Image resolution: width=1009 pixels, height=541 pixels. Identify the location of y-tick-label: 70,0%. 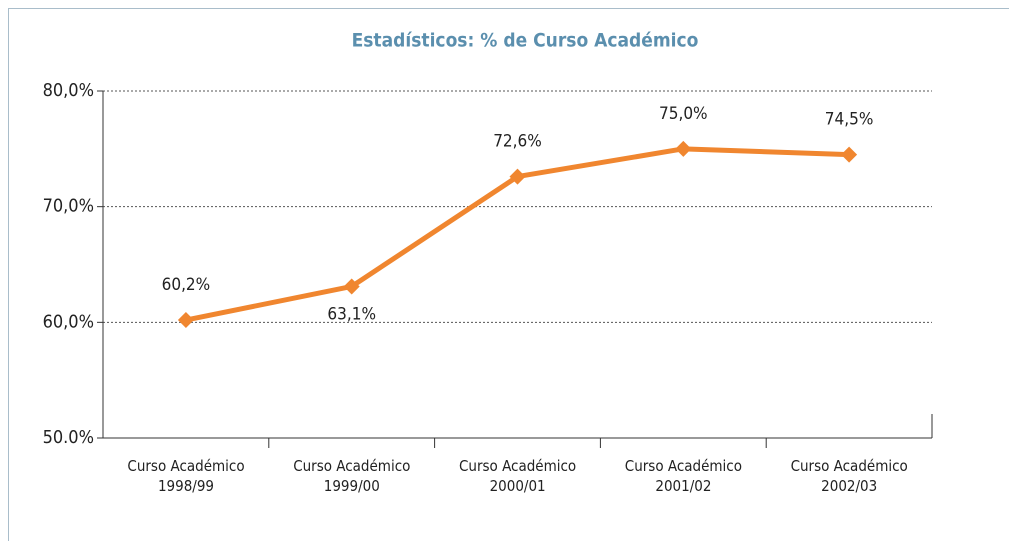
(68, 206).